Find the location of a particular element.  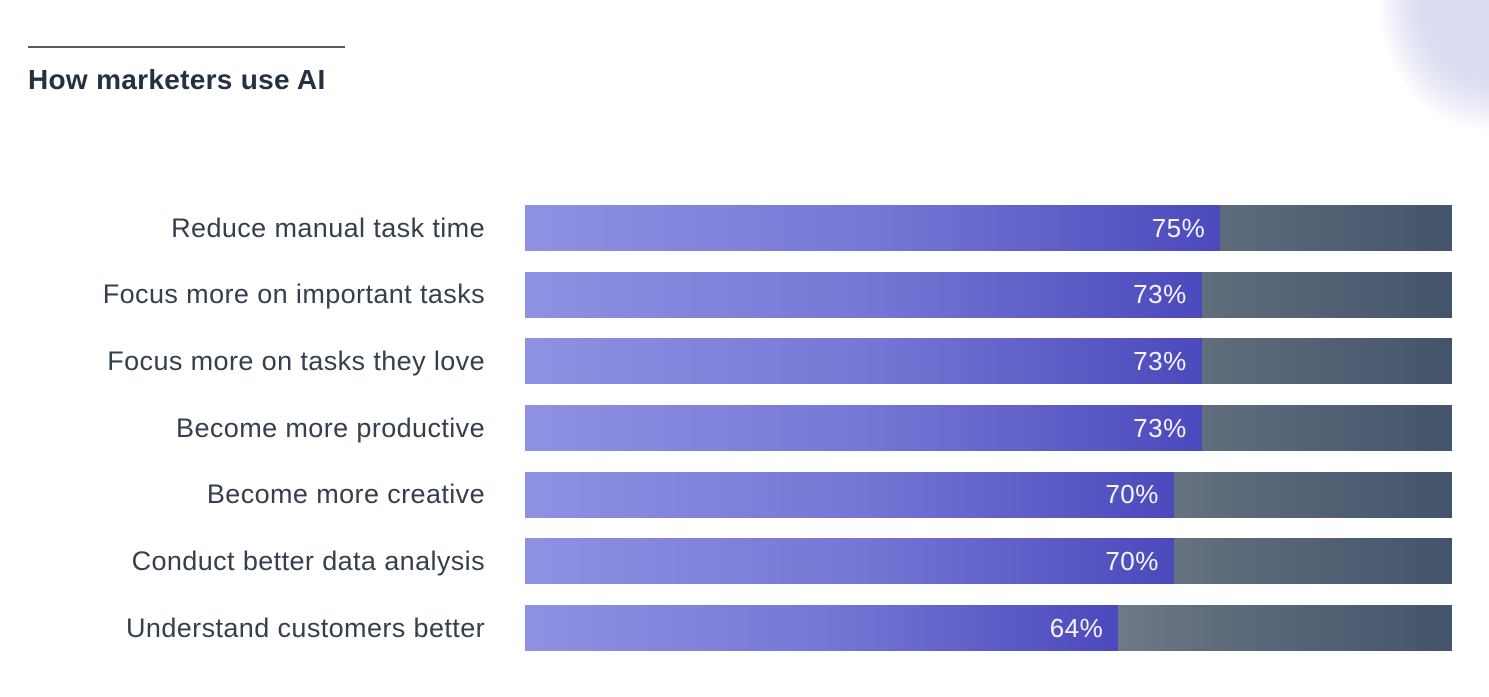

bar-row: Reduce manual task time 75% is located at coordinates (740, 228).